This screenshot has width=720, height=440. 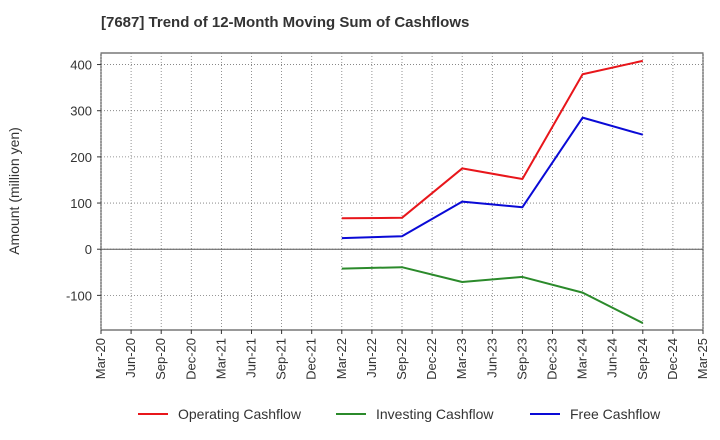 What do you see at coordinates (81, 111) in the screenshot?
I see `y-tick-label: 300` at bounding box center [81, 111].